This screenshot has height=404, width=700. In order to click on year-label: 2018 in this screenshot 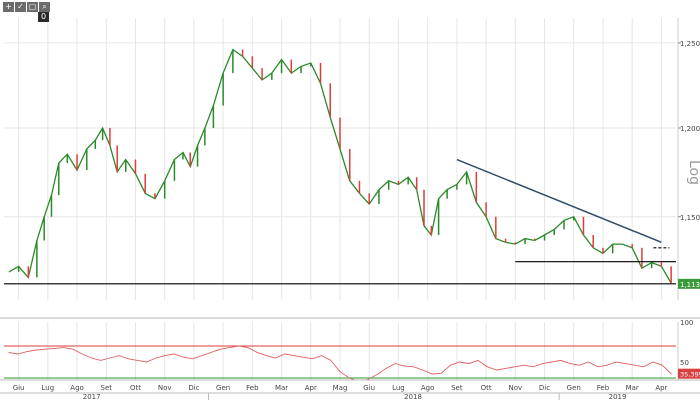, I will do `click(413, 396)`.